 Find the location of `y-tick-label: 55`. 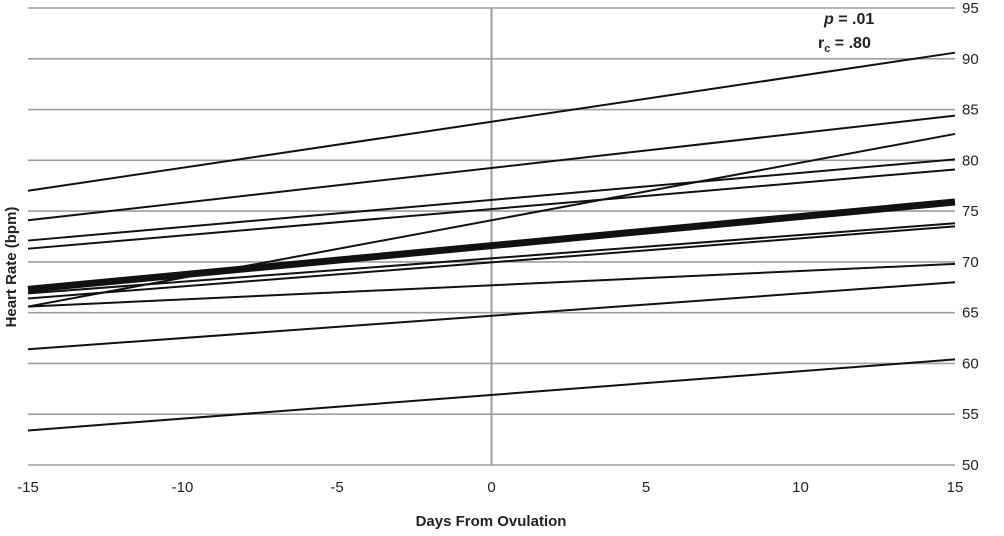

y-tick-label: 55 is located at coordinates (970, 414).